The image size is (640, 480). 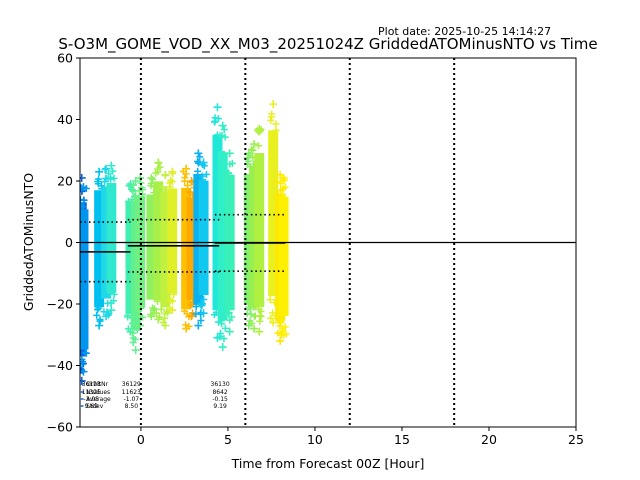 What do you see at coordinates (402, 439) in the screenshot?
I see `x-tick-label: 15` at bounding box center [402, 439].